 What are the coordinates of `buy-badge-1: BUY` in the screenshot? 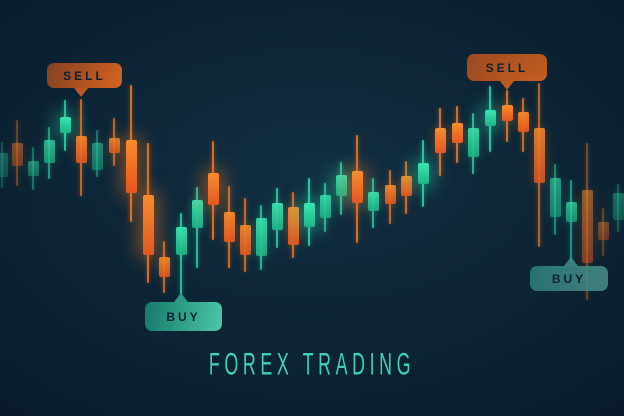 It's located at (183, 312).